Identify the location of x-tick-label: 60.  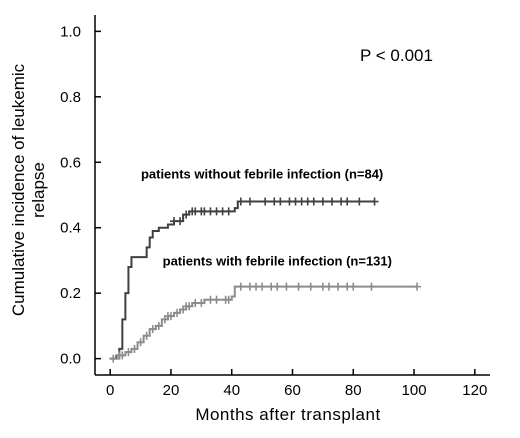
(292, 390).